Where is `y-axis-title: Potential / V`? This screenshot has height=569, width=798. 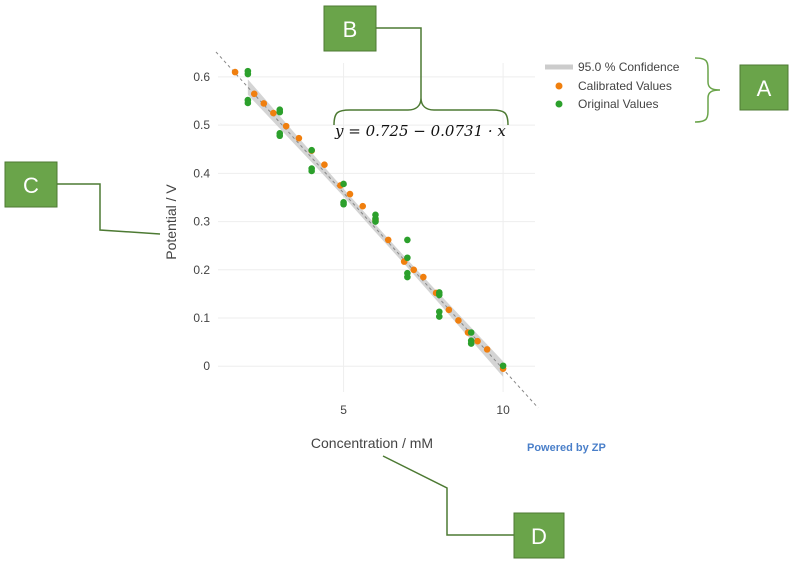 y-axis-title: Potential / V is located at coordinates (171, 222).